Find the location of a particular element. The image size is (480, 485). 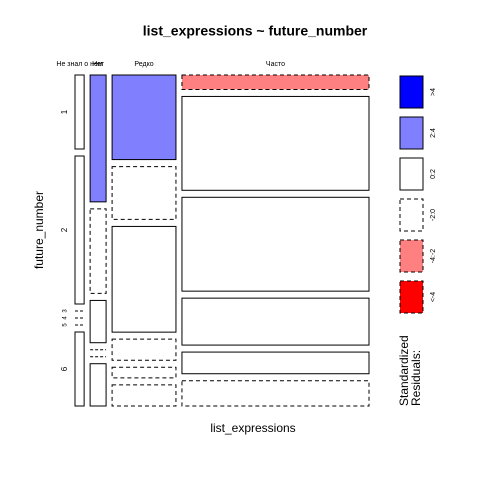

legend-label: -2:0 is located at coordinates (433, 215).